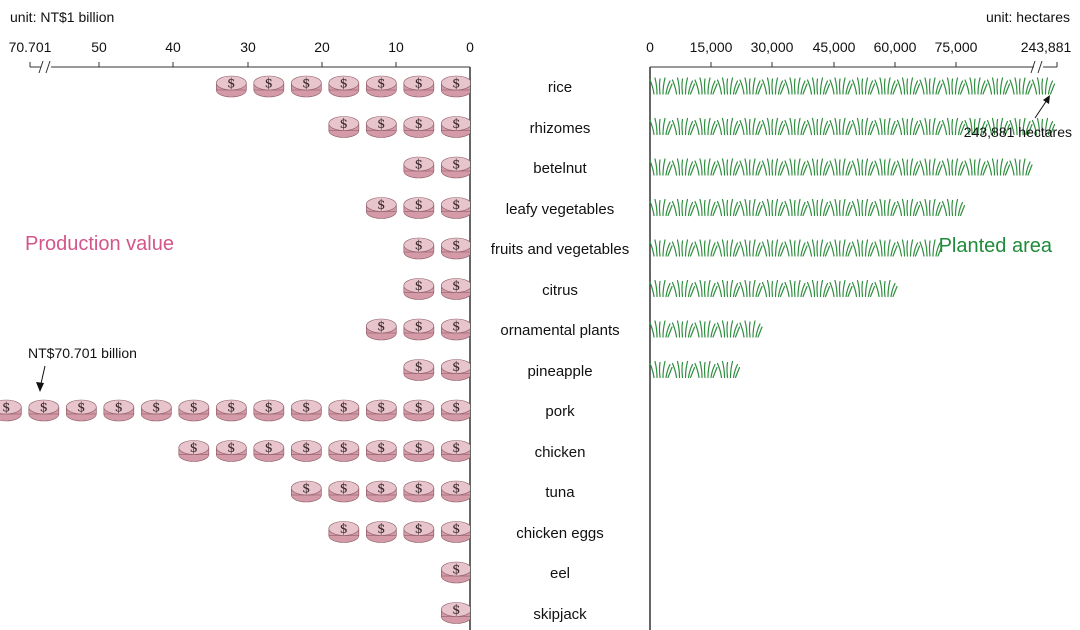 Image resolution: width=1080 pixels, height=630 pixels. I want to click on right-tick-label: 45,000, so click(834, 47).